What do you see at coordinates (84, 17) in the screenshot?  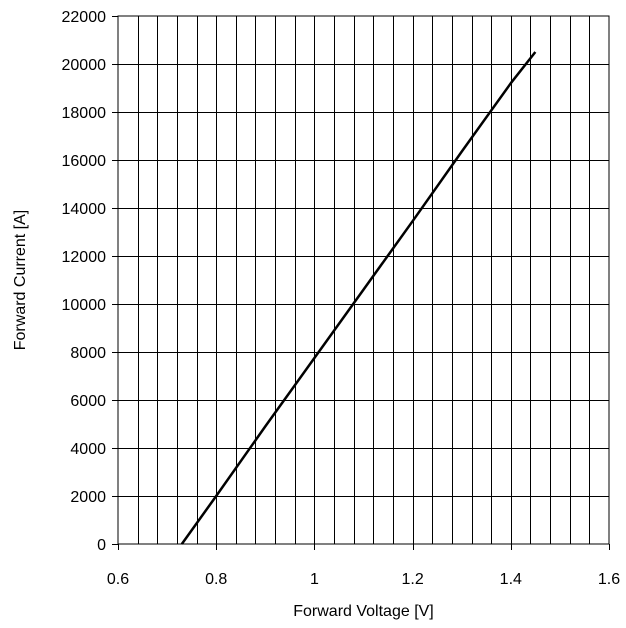 I see `y-tick-label: 22000` at bounding box center [84, 17].